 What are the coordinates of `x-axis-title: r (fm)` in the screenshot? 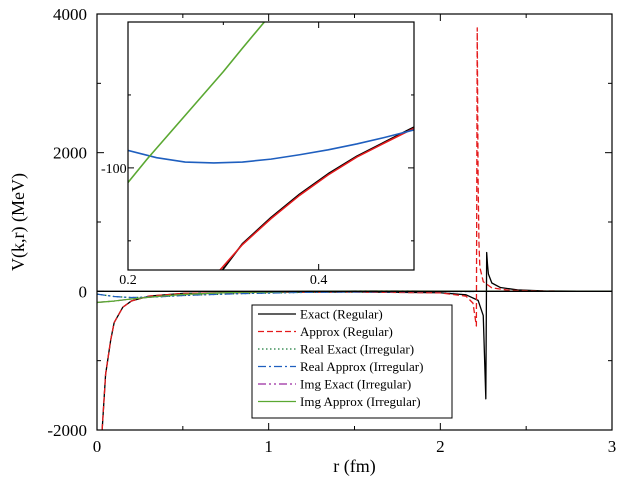 It's located at (354, 466).